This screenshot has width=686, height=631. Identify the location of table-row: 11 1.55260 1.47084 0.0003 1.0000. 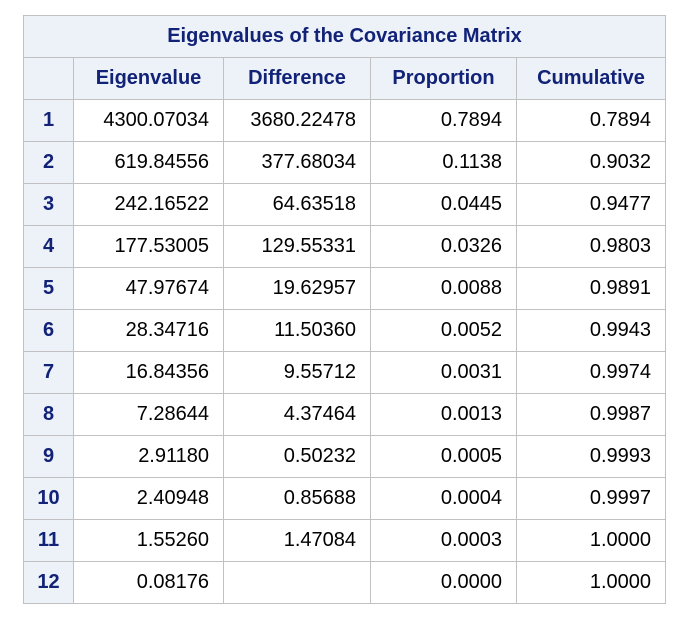
(344, 540).